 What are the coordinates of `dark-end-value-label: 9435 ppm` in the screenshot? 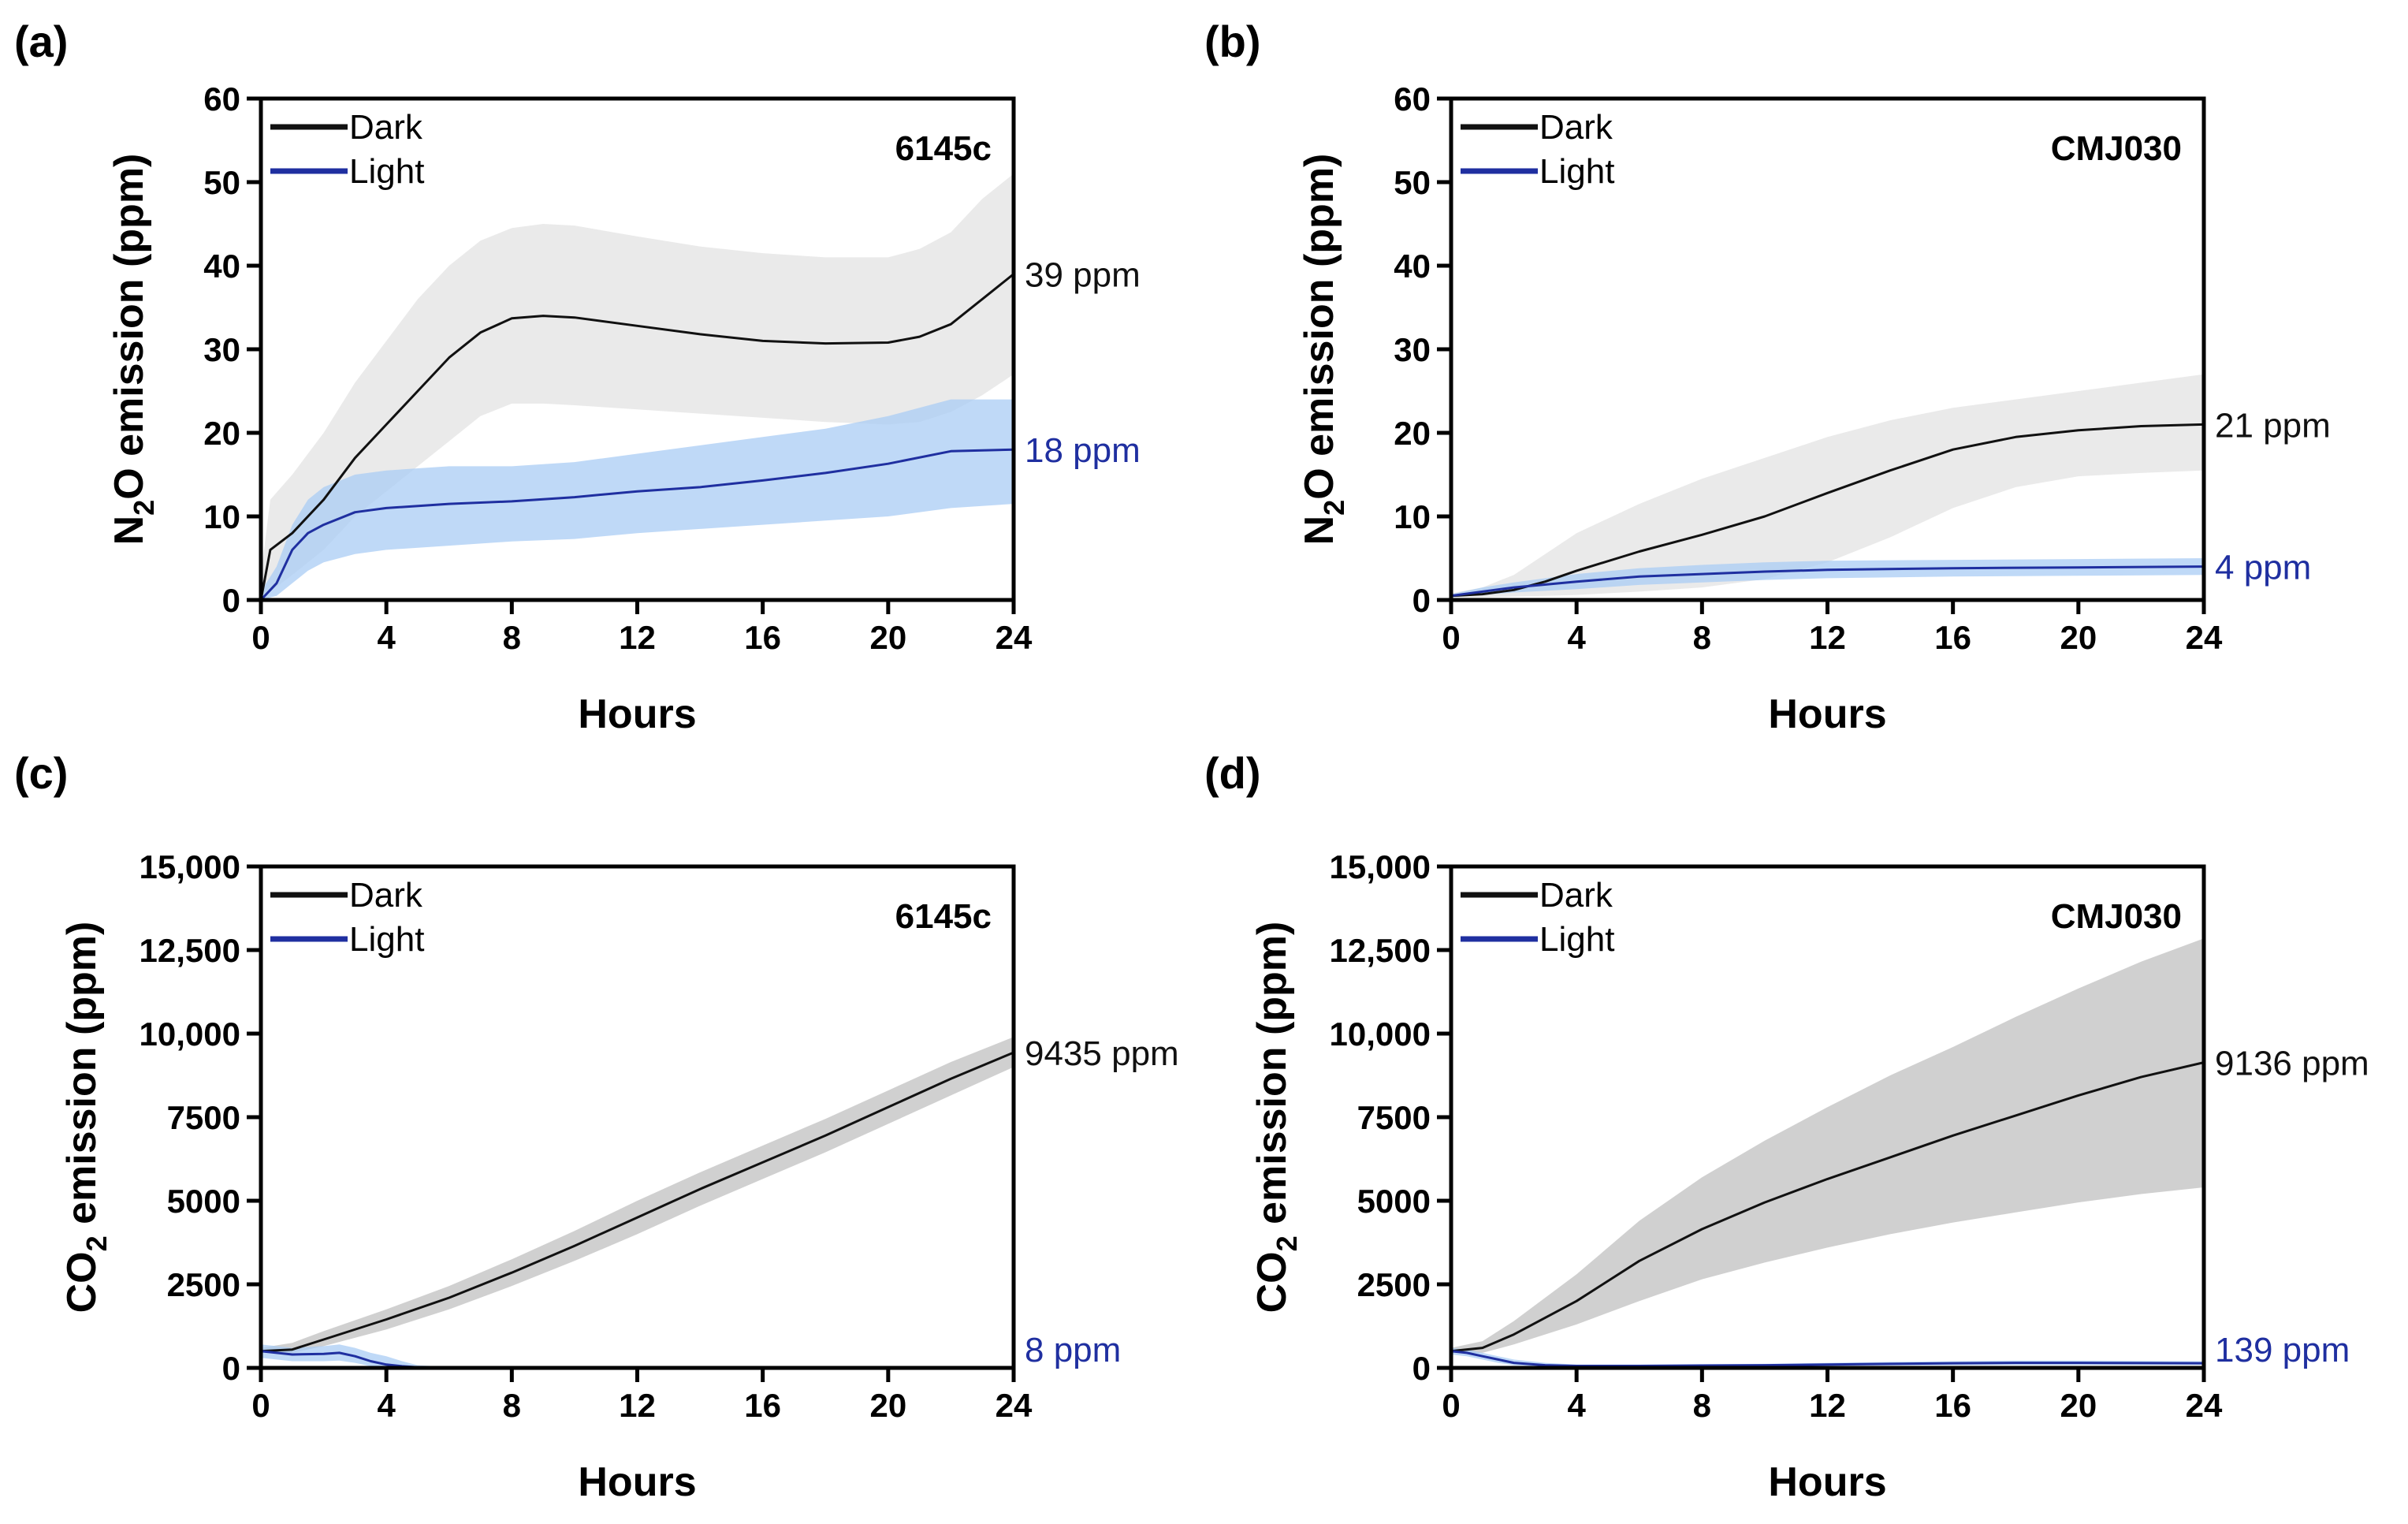 It's located at (1102, 1053).